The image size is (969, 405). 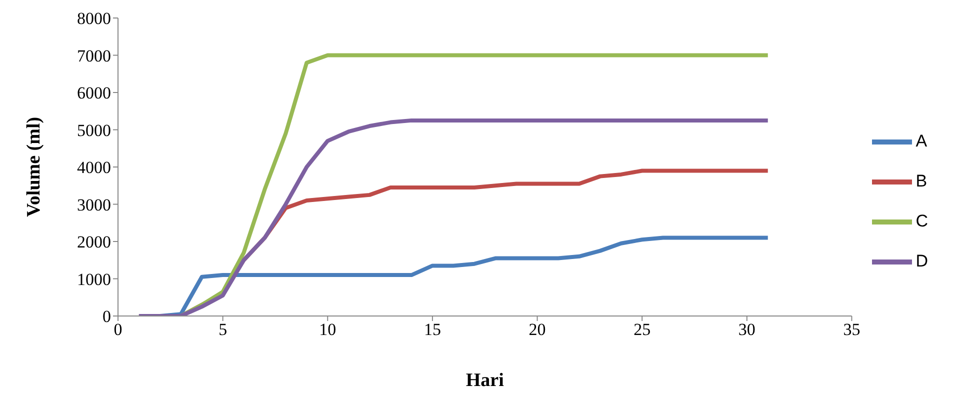 I want to click on y-tick-label: 8000, so click(x=94, y=18).